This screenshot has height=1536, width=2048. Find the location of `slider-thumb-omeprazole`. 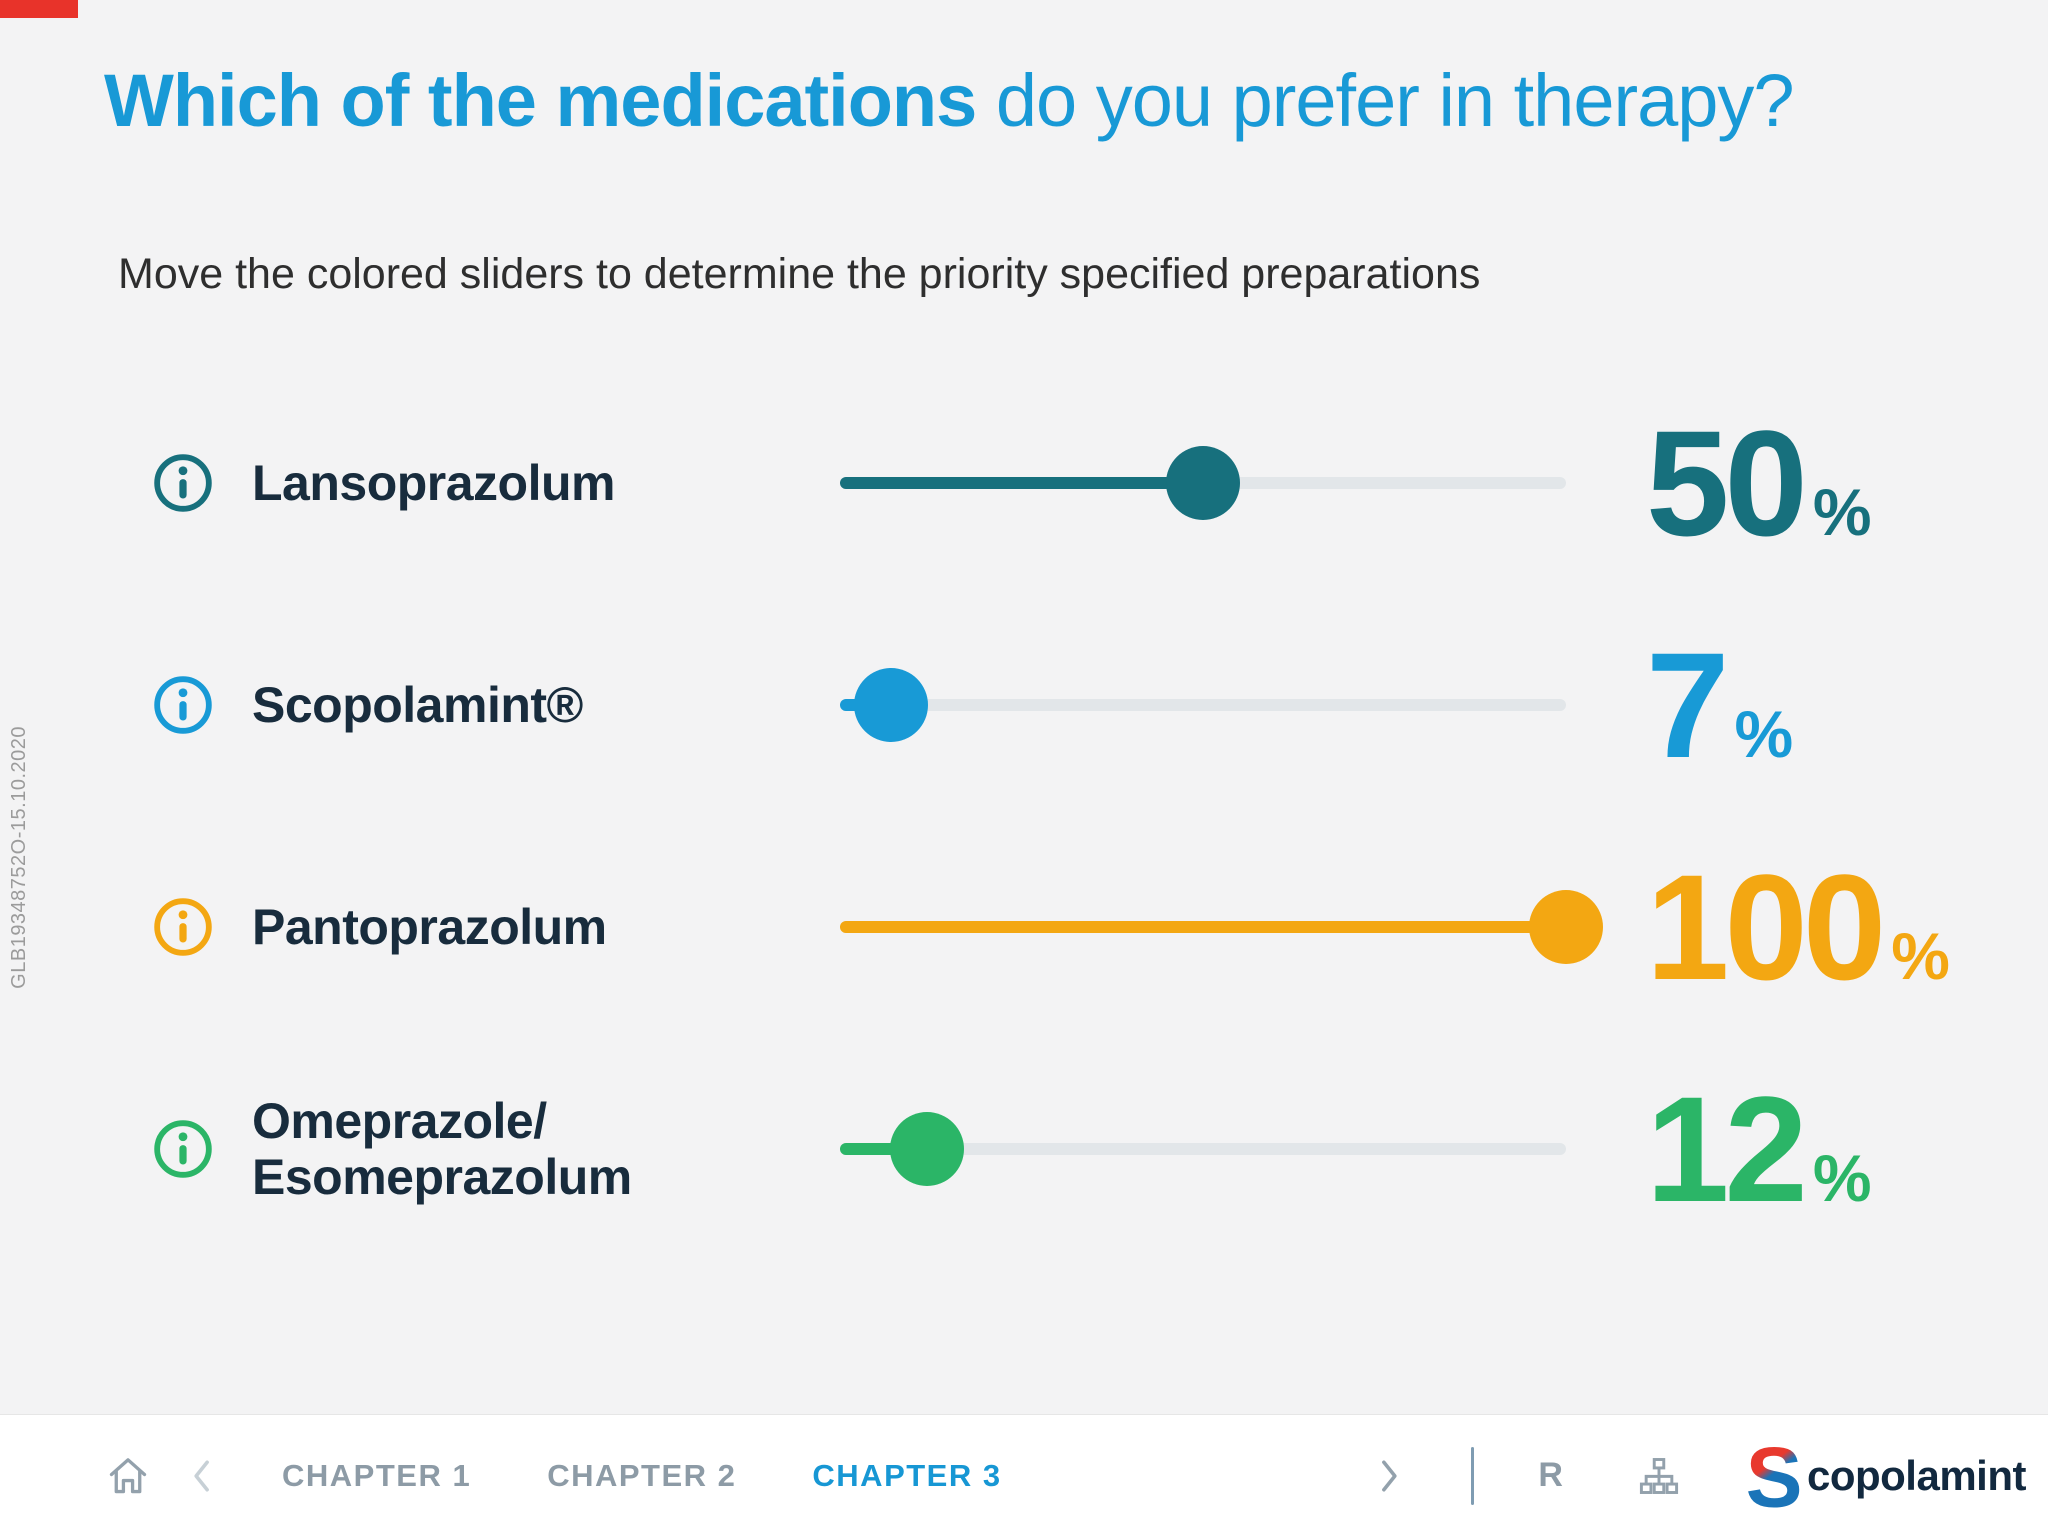

slider-thumb-omeprazole is located at coordinates (927, 1149).